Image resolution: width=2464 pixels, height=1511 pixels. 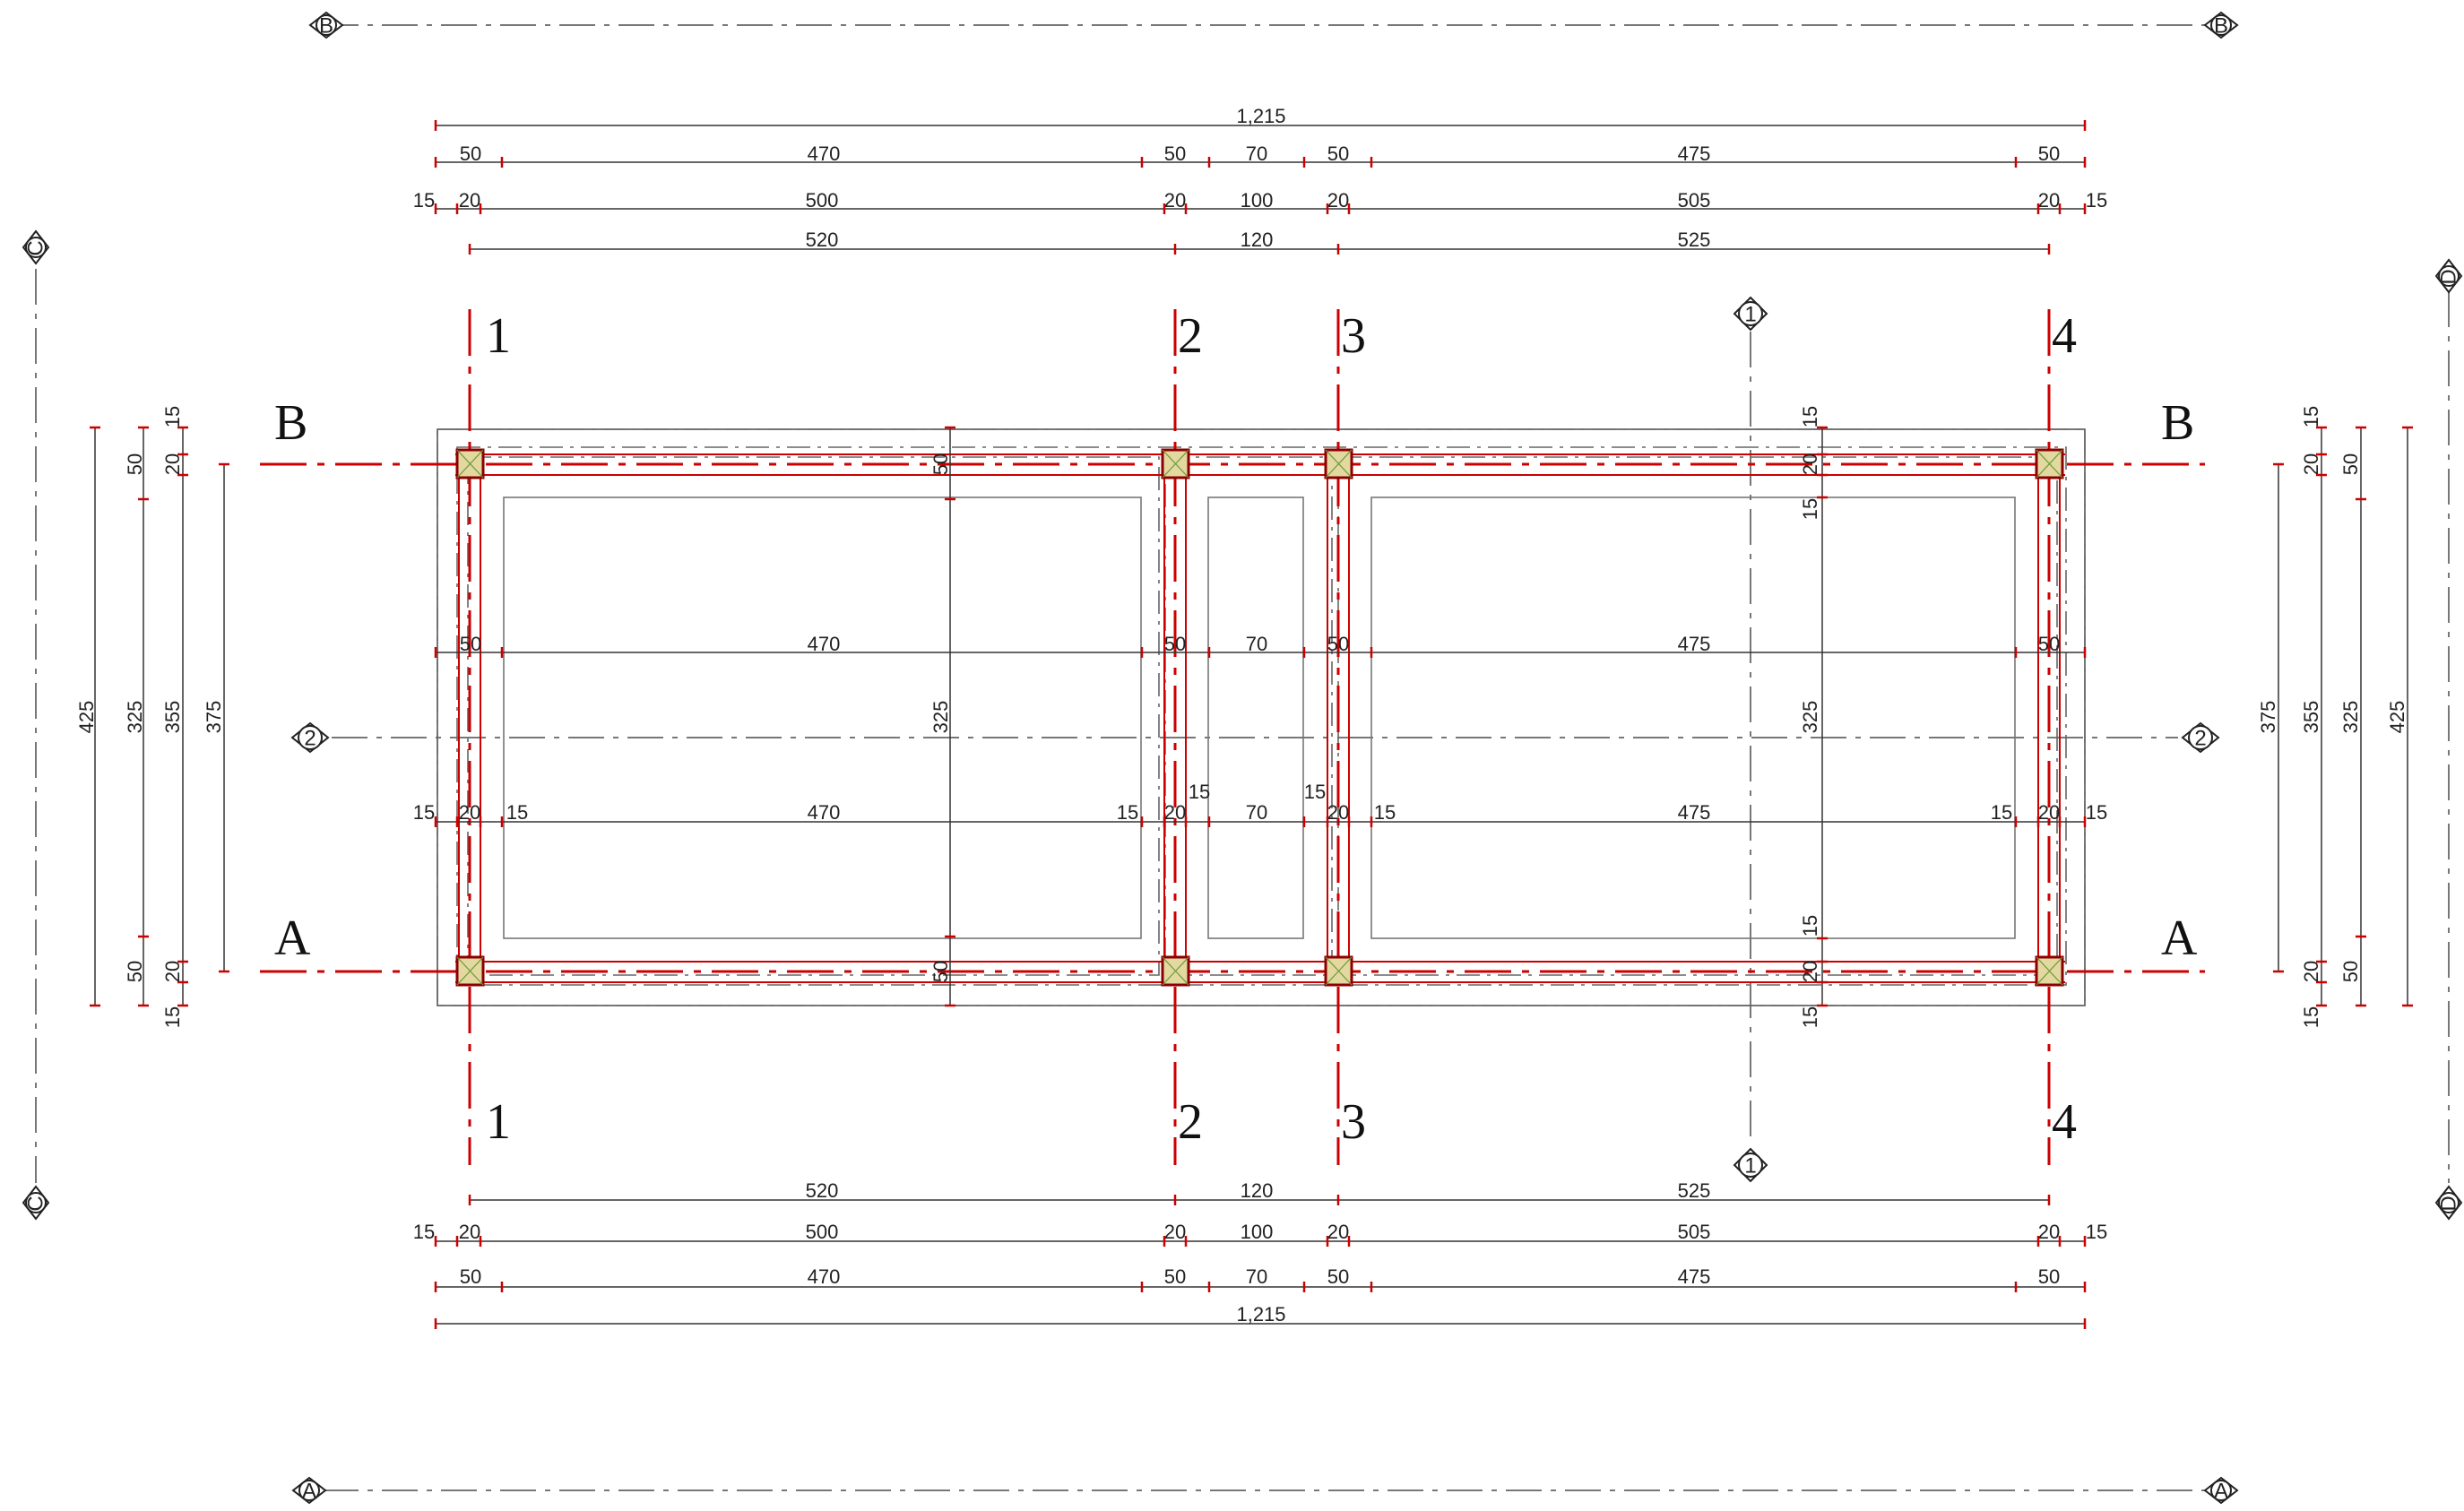 What do you see at coordinates (1315, 792) in the screenshot?
I see `dim-int-b-9: 15` at bounding box center [1315, 792].